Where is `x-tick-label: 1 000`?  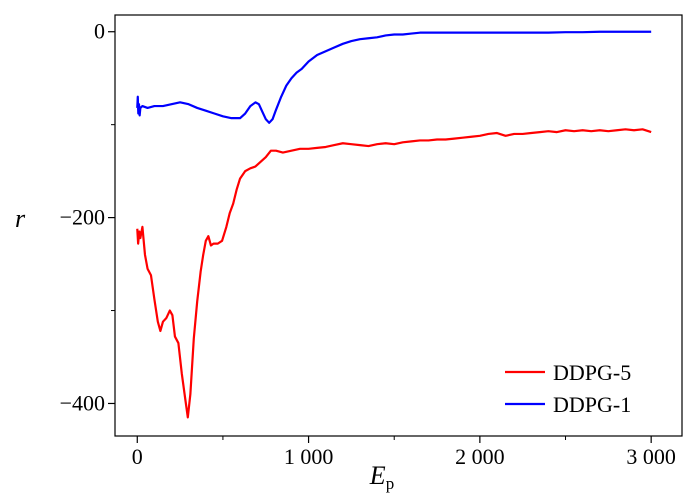
x-tick-label: 1 000 is located at coordinates (309, 456).